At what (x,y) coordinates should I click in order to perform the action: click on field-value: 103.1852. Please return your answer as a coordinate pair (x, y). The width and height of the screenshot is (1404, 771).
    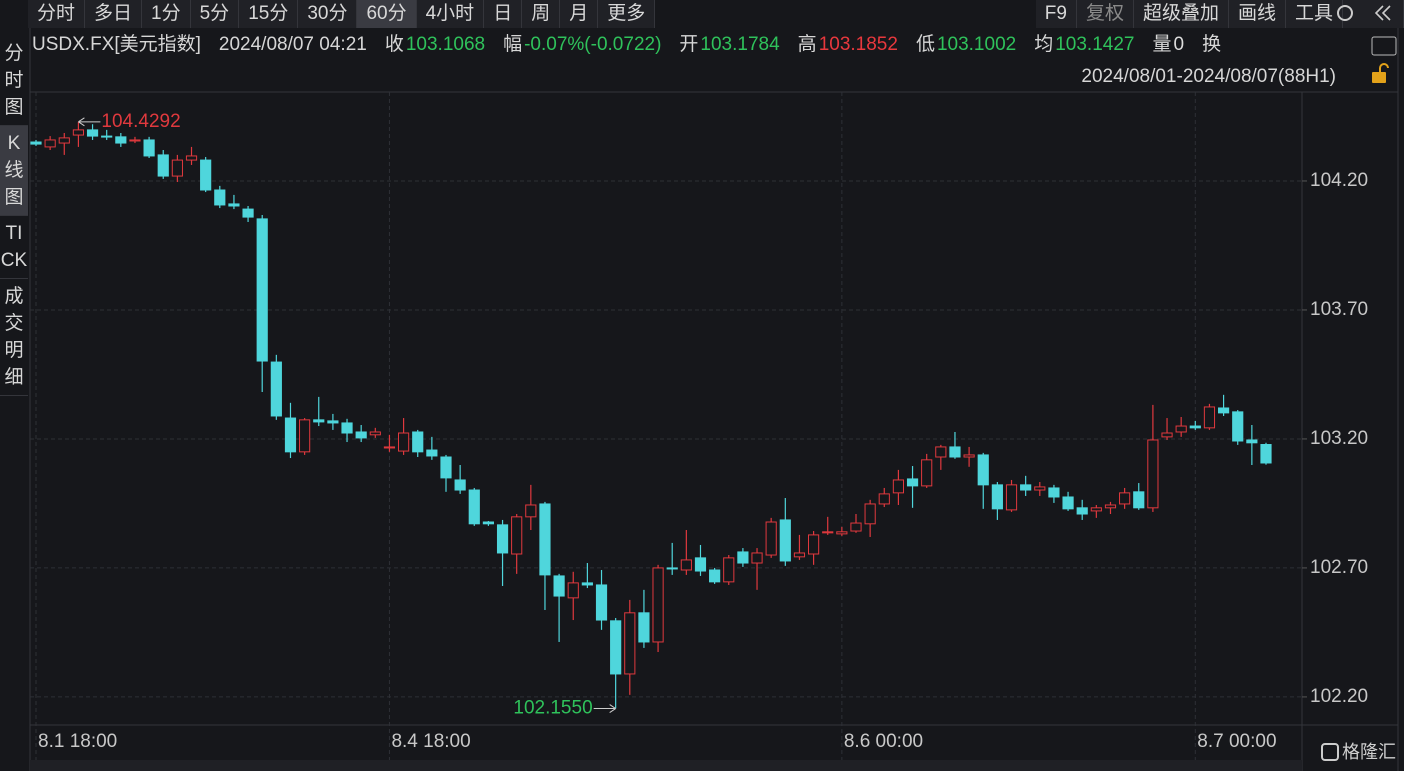
    Looking at the image, I should click on (858, 44).